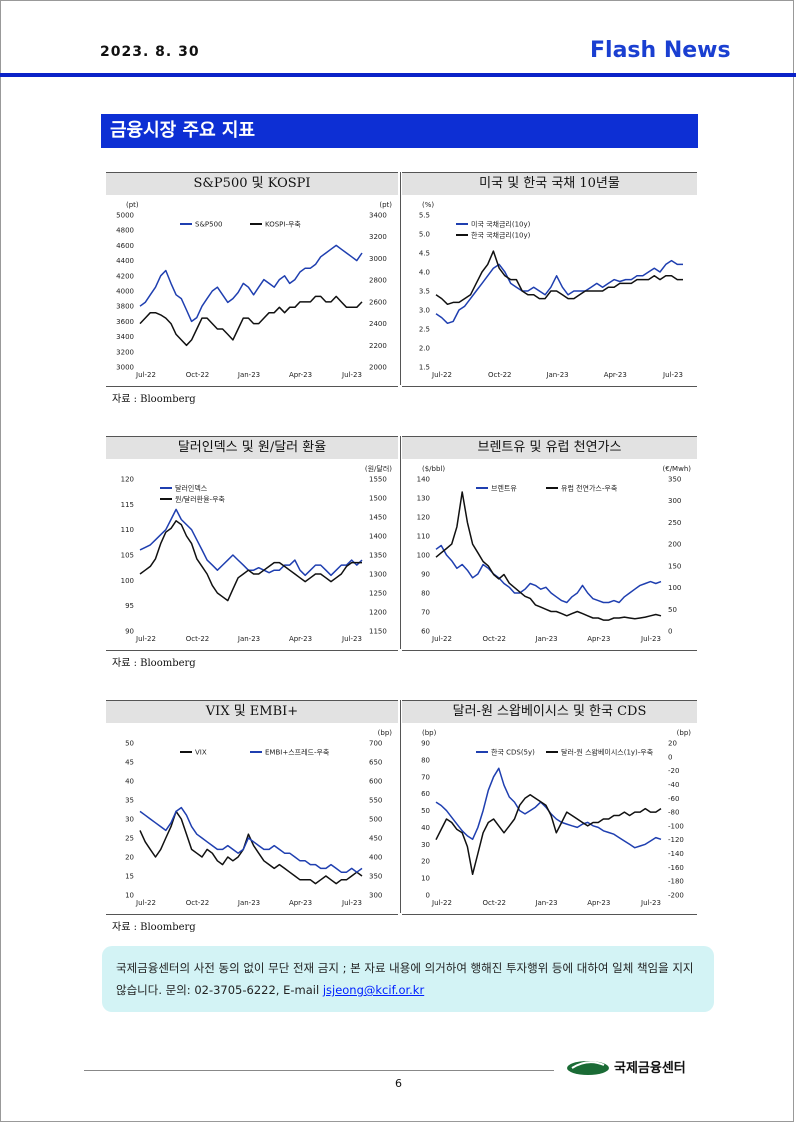 This screenshot has width=796, height=1124. Describe the element at coordinates (398, 1083) in the screenshot. I see `page-number: 6` at that location.